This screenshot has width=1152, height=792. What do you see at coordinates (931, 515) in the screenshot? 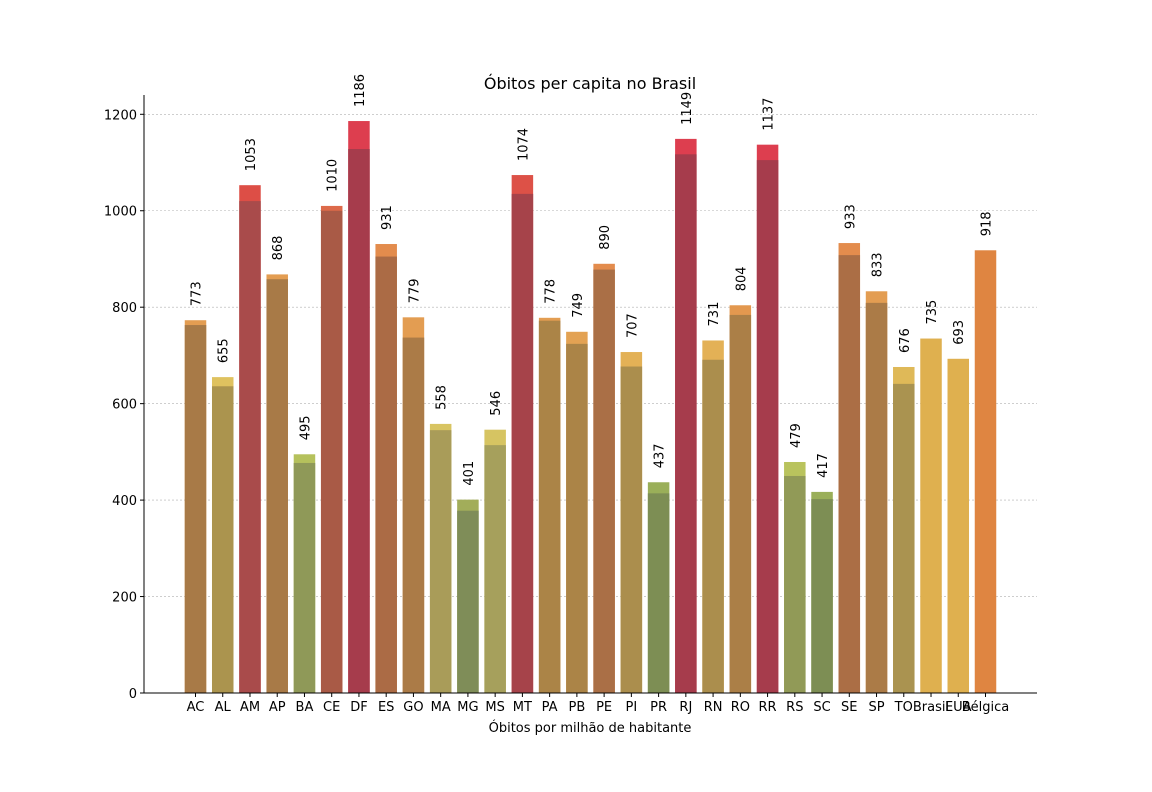
I see `bar-brasil` at bounding box center [931, 515].